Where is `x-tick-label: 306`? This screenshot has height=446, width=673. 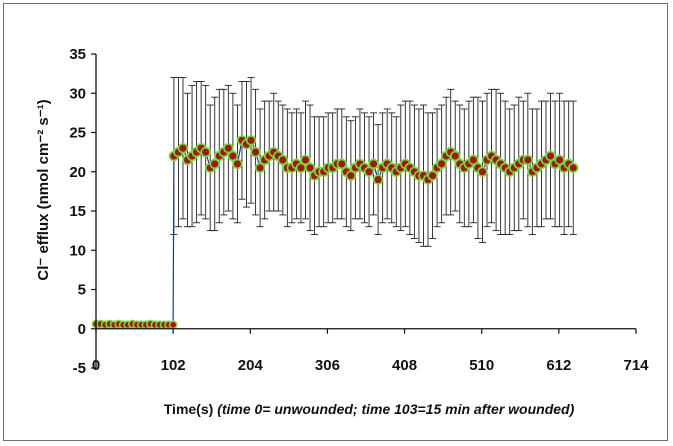 x-tick-label: 306 is located at coordinates (327, 365).